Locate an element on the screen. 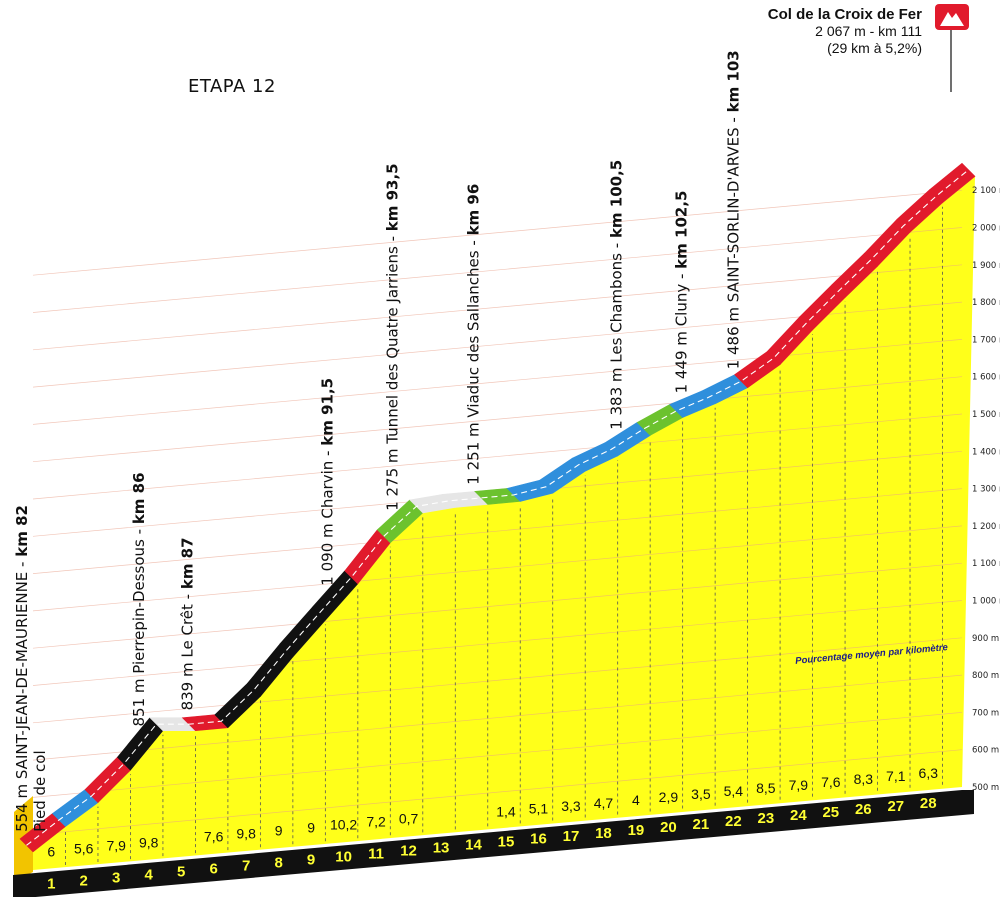 The height and width of the screenshot is (897, 1000). waypoint-label: 1 486 m SAINT-SORLIN-D'ARVES - km 103 is located at coordinates (733, 209).